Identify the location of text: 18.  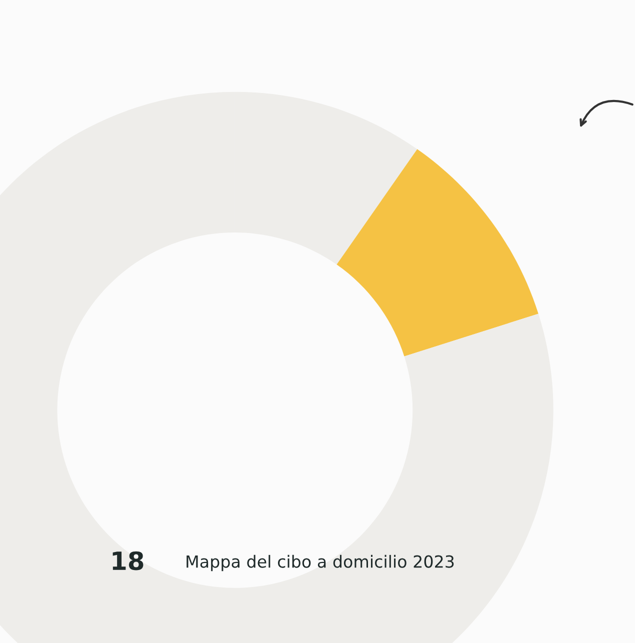
(128, 560).